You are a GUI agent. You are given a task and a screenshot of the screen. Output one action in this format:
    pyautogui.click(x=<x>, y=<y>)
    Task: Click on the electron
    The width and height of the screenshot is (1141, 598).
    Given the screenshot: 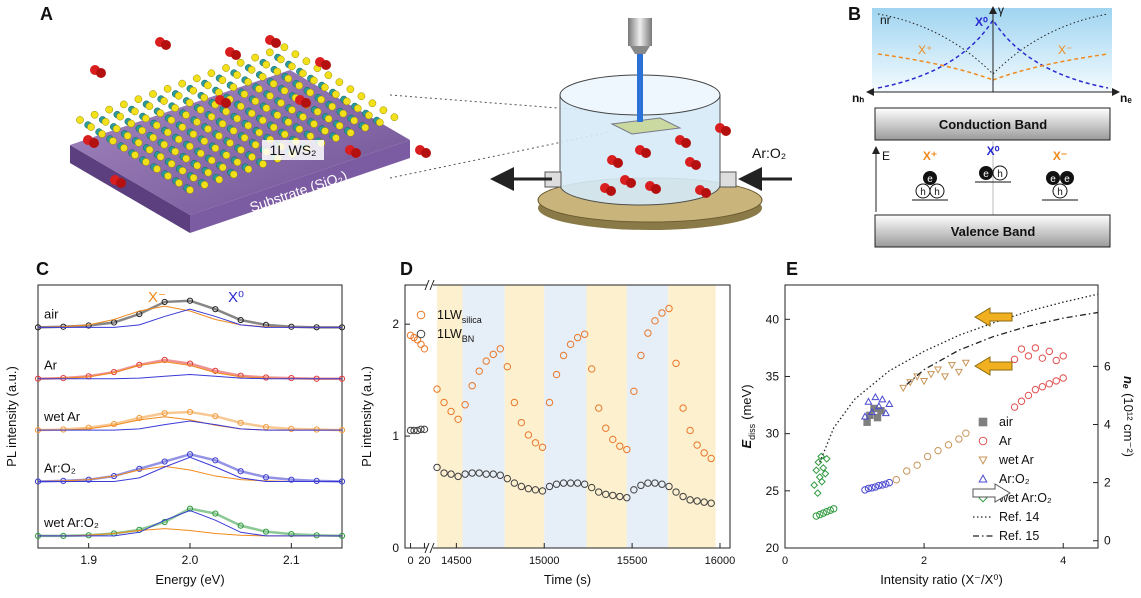 What is the action you would take?
    pyautogui.click(x=1053, y=178)
    